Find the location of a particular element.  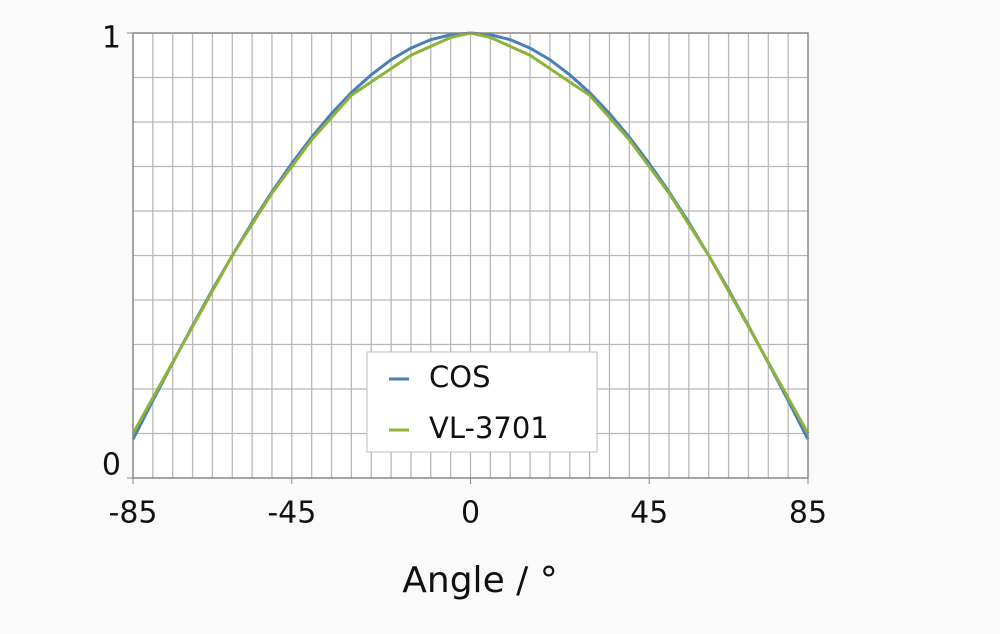

legend-label: VL-3701 is located at coordinates (489, 428).